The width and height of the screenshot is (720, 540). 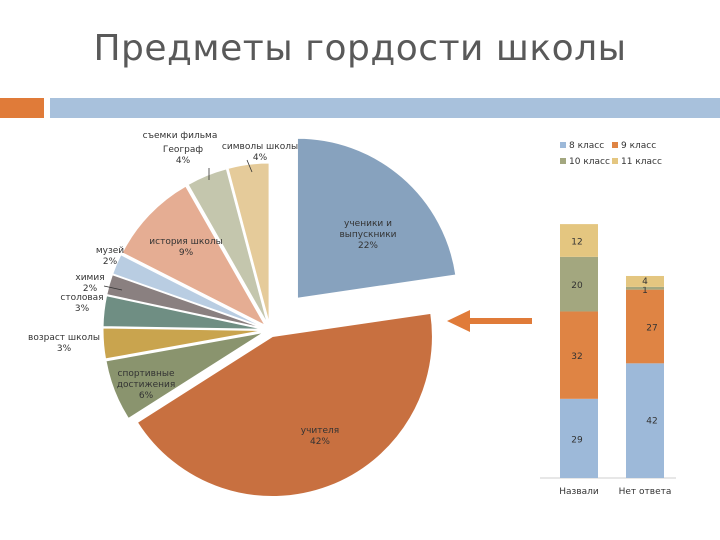 I want to click on pie-label-6: химия 2%, so click(x=89, y=283).